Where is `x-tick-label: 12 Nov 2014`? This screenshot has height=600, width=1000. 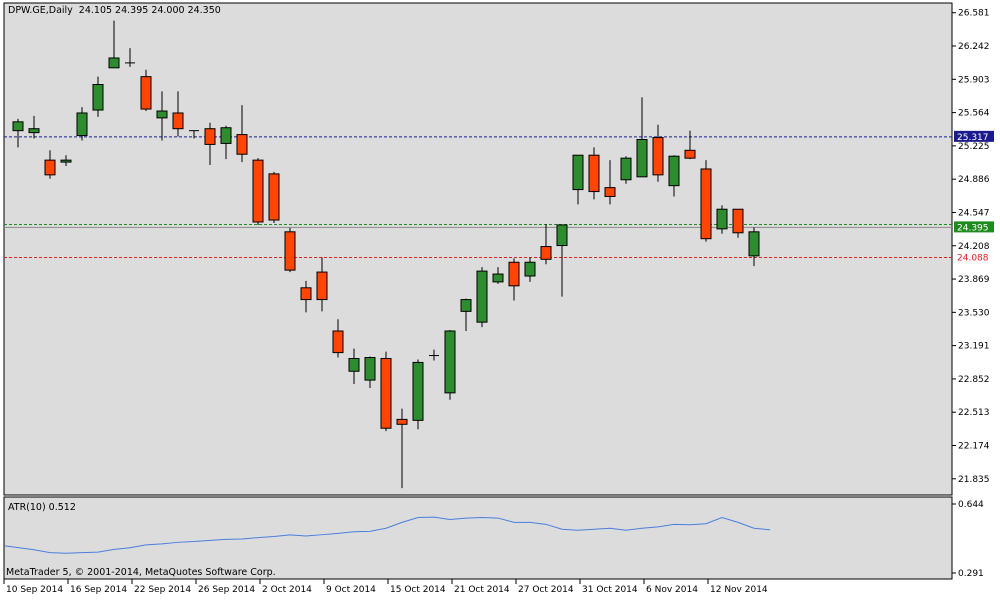 x-tick-label: 12 Nov 2014 is located at coordinates (739, 590).